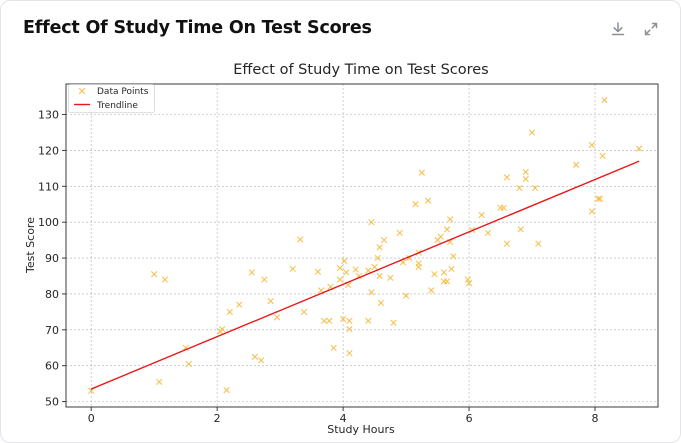 Image resolution: width=681 pixels, height=443 pixels. Describe the element at coordinates (361, 70) in the screenshot. I see `chart-title: Effect of Study Time on Test Scores` at that location.